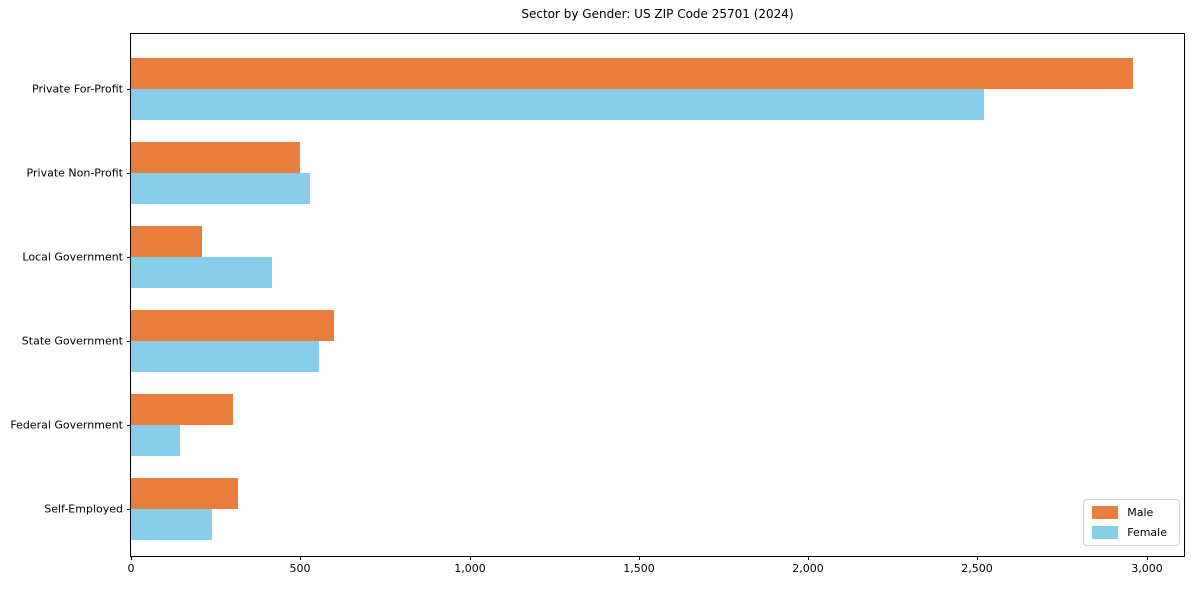 The height and width of the screenshot is (600, 1200). What do you see at coordinates (1147, 568) in the screenshot?
I see `x-tick-label-3-000: 3,000` at bounding box center [1147, 568].